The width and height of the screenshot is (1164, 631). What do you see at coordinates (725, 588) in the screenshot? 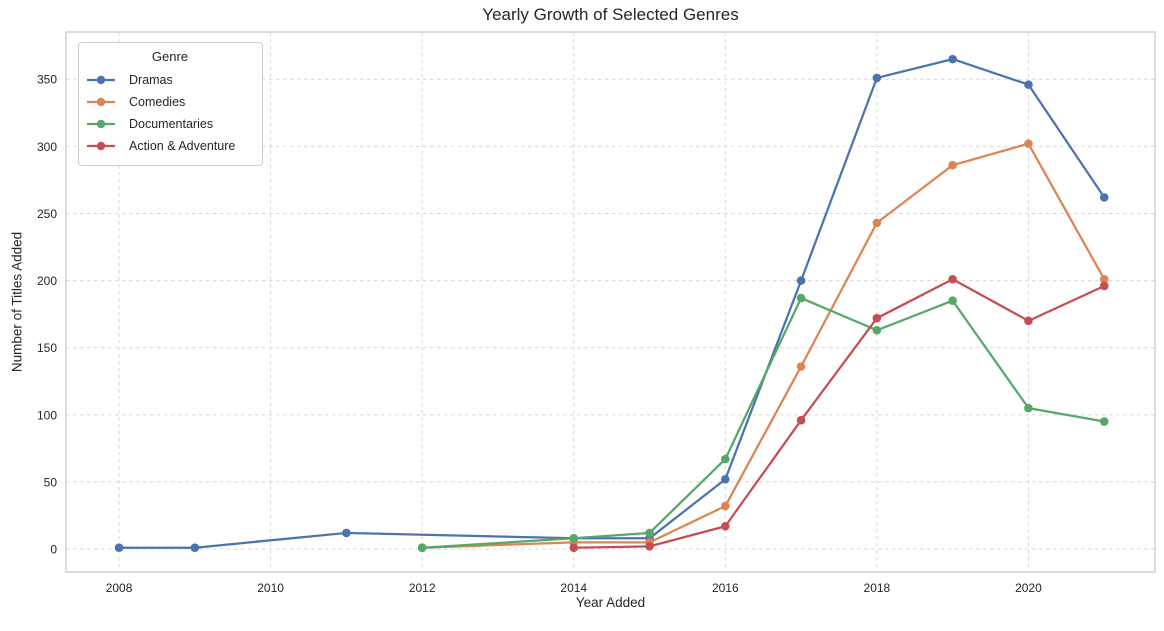
I see `x-tick-label: 2016` at bounding box center [725, 588].